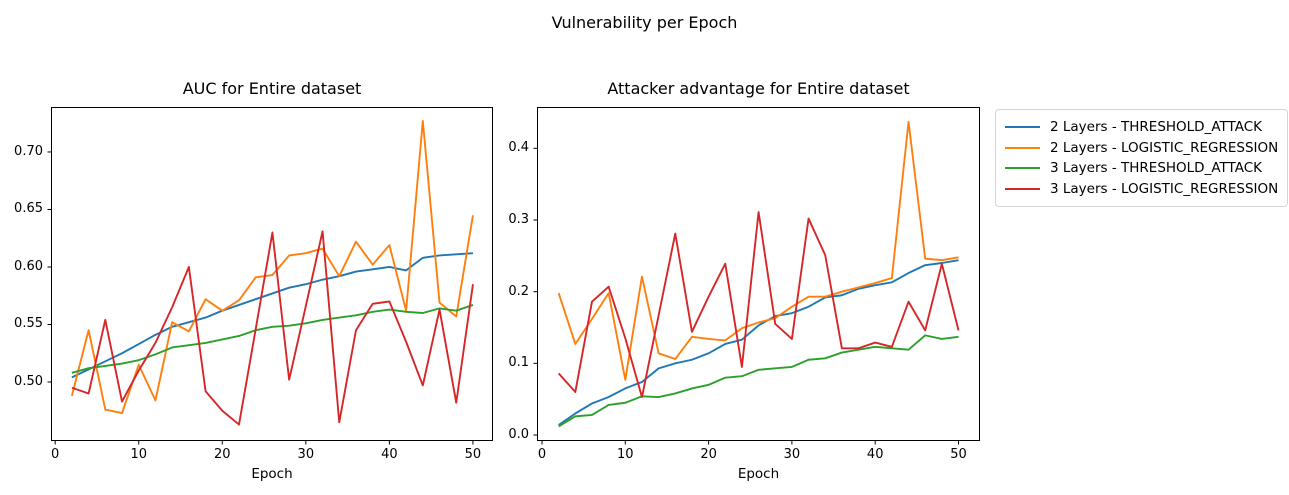  What do you see at coordinates (1164, 188) in the screenshot?
I see `legend-label: 3 Layers - LOGISTIC_REGRESSION` at bounding box center [1164, 188].